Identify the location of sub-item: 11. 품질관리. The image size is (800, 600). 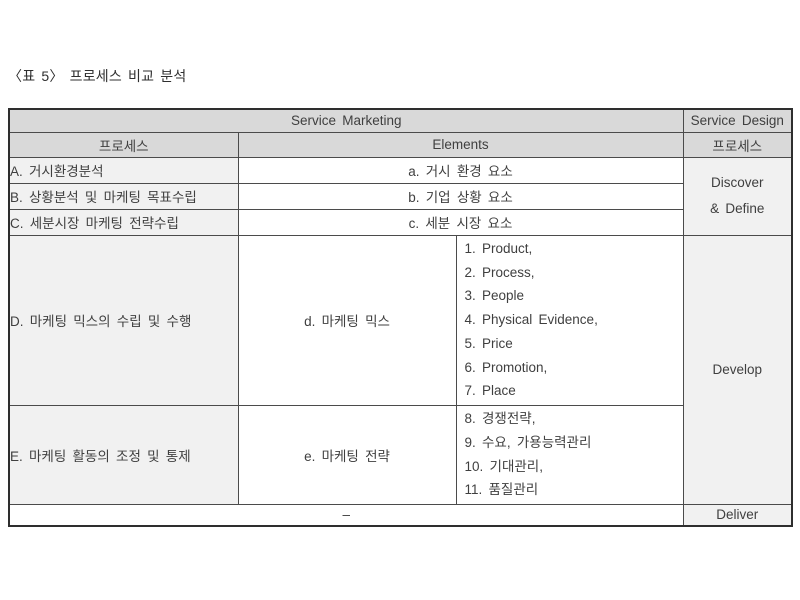
(501, 490).